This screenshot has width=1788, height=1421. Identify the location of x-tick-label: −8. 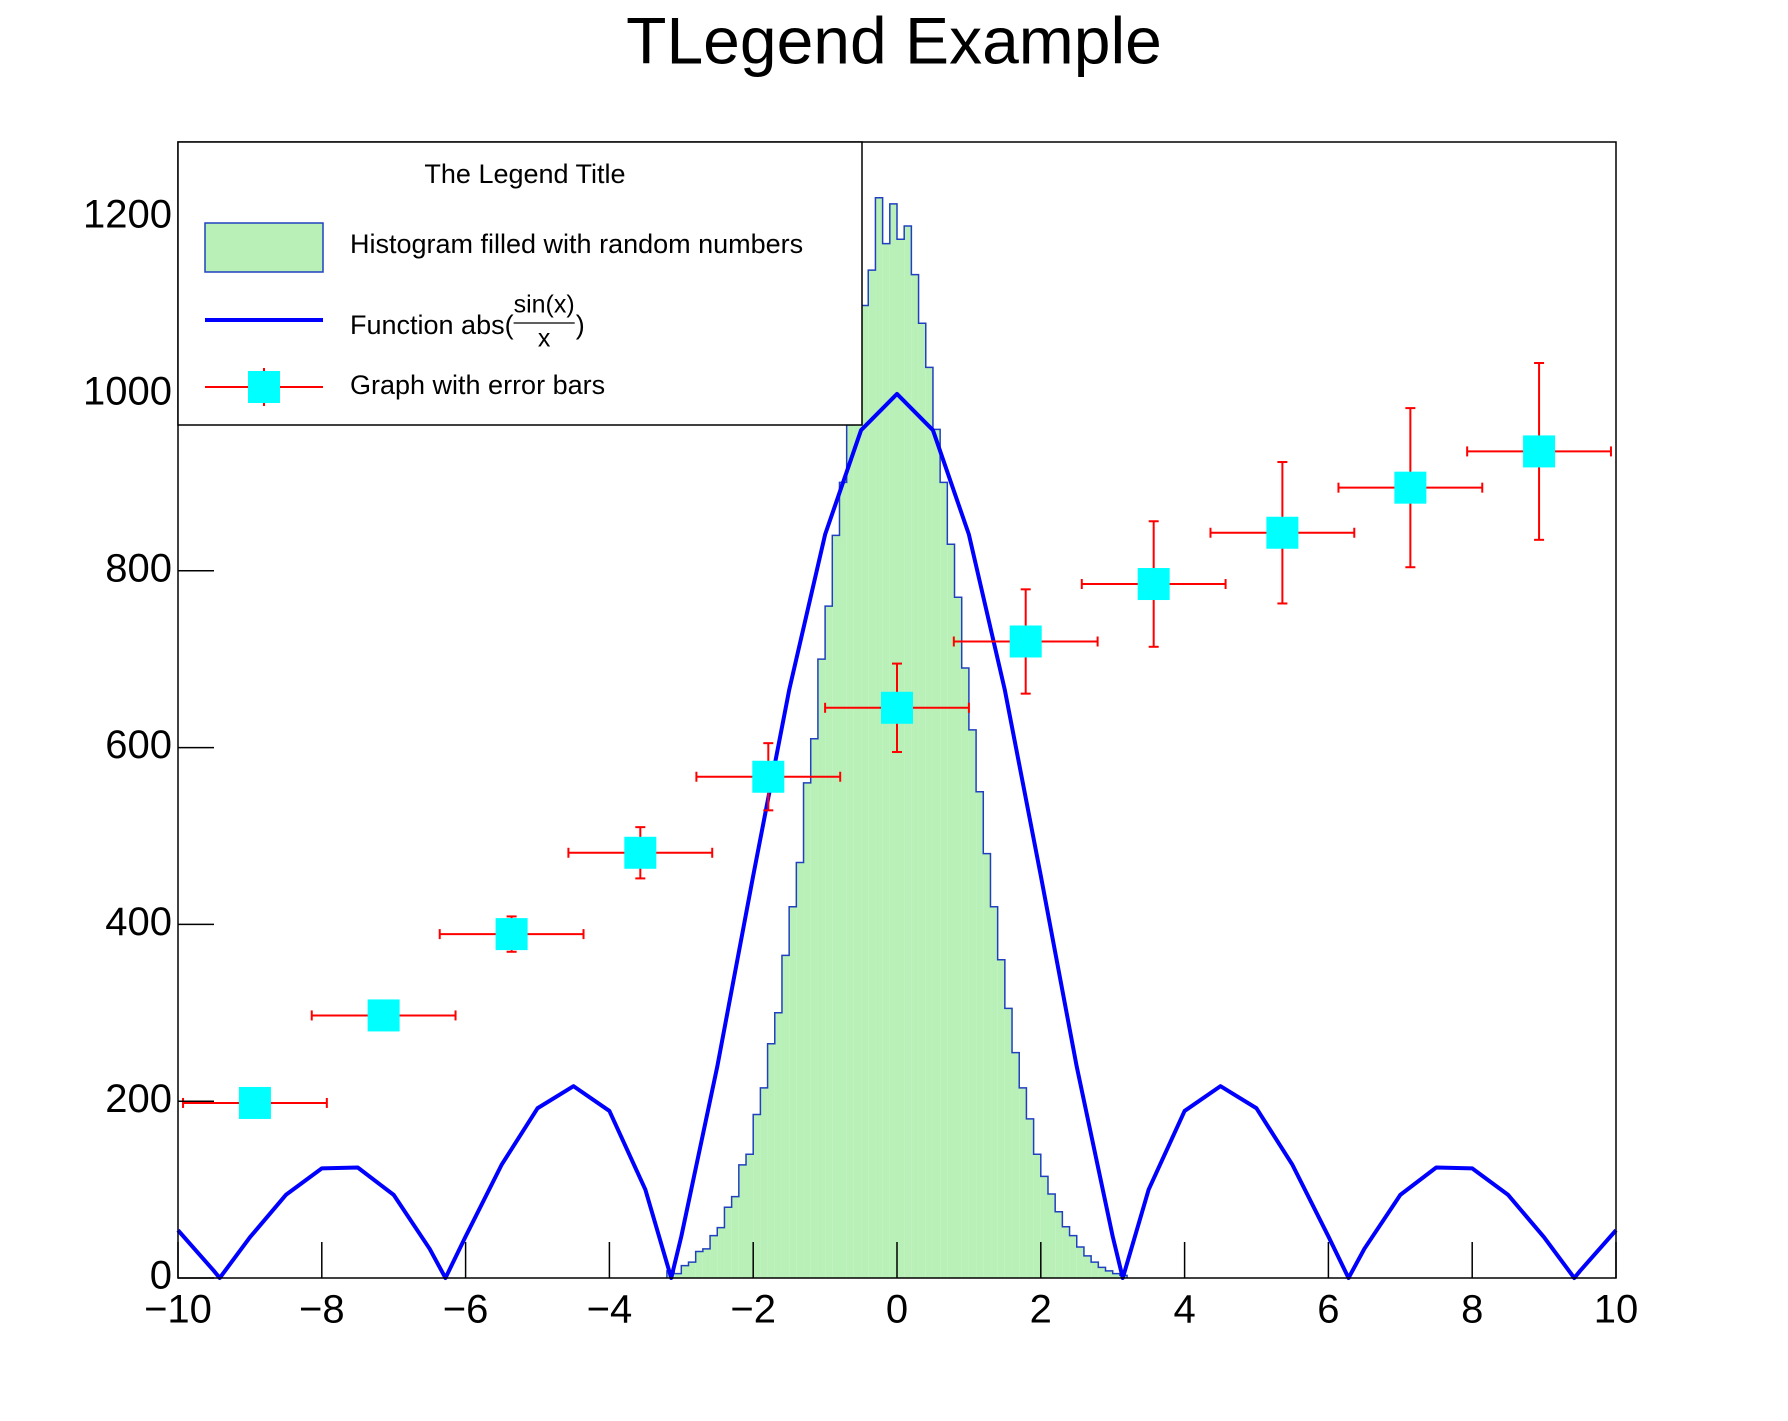
(322, 1310).